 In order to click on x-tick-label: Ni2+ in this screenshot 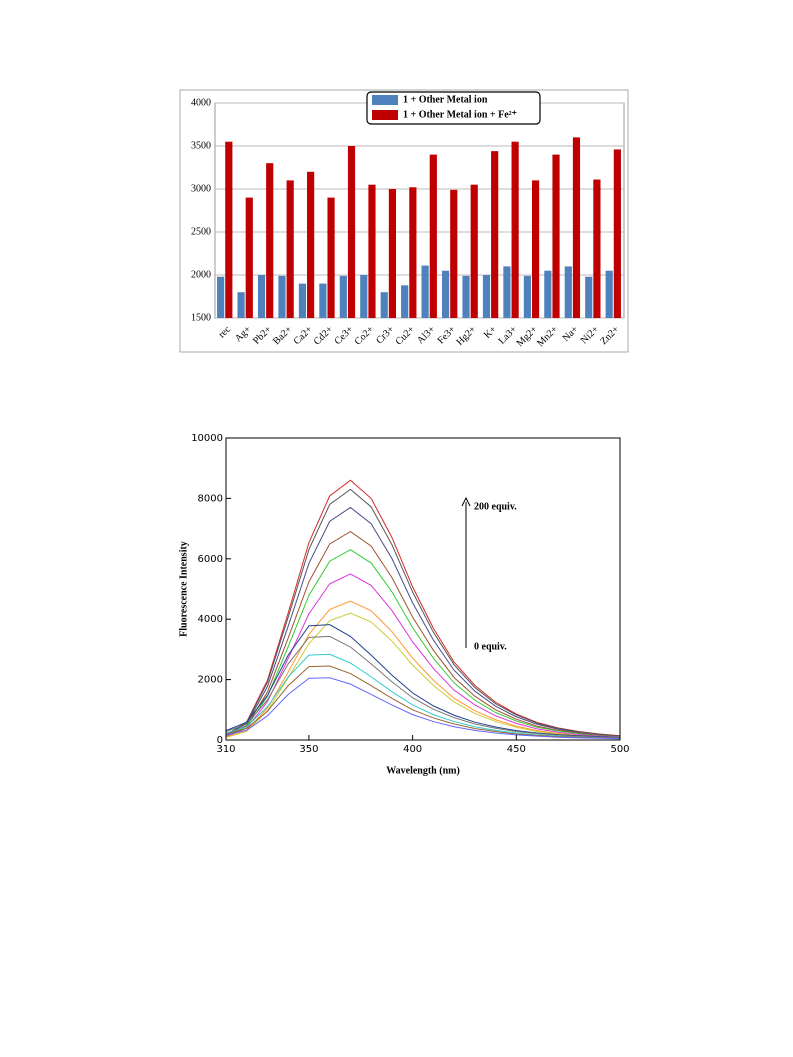, I will do `click(590, 335)`.